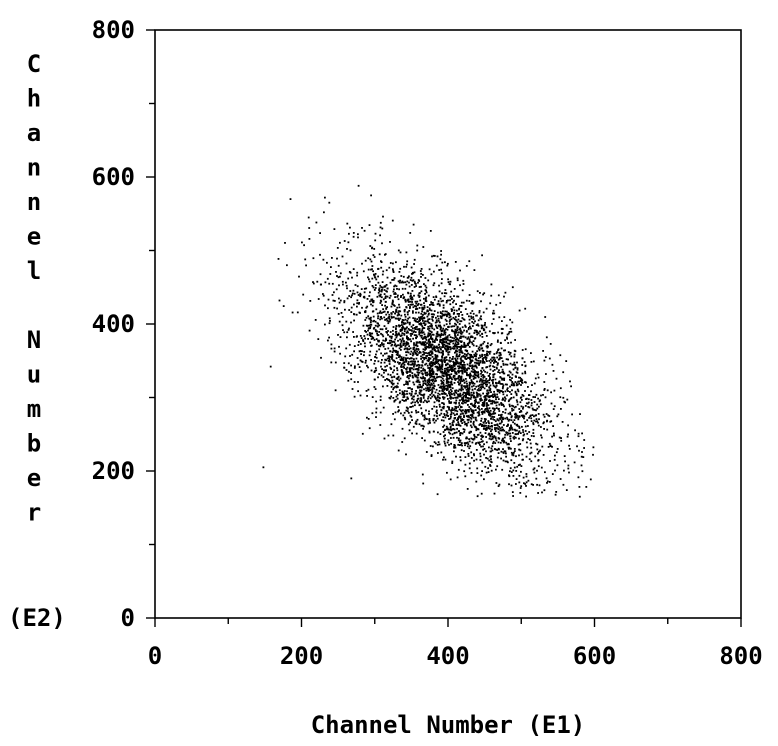 The height and width of the screenshot is (746, 778). Describe the element at coordinates (34, 513) in the screenshot. I see `y-axis-title-letter: r` at that location.